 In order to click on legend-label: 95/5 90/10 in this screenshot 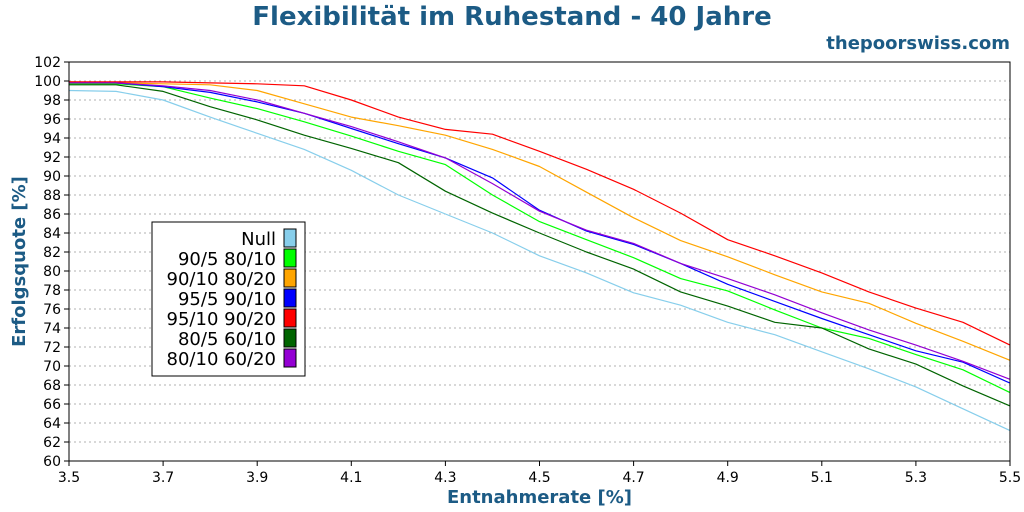, I will do `click(227, 299)`.